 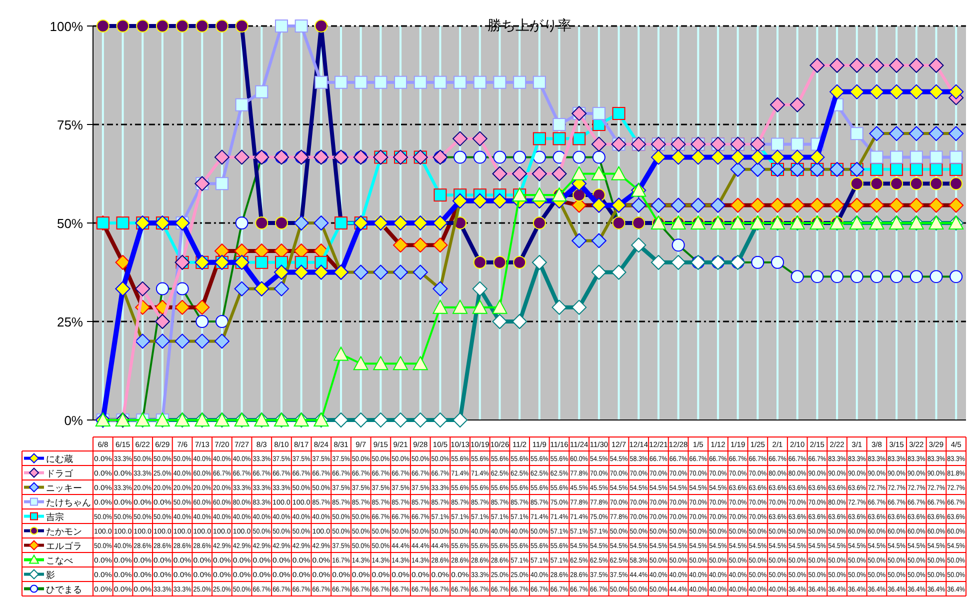 What do you see at coordinates (60, 473) in the screenshot?
I see `legend-label: ドラゴ` at bounding box center [60, 473].